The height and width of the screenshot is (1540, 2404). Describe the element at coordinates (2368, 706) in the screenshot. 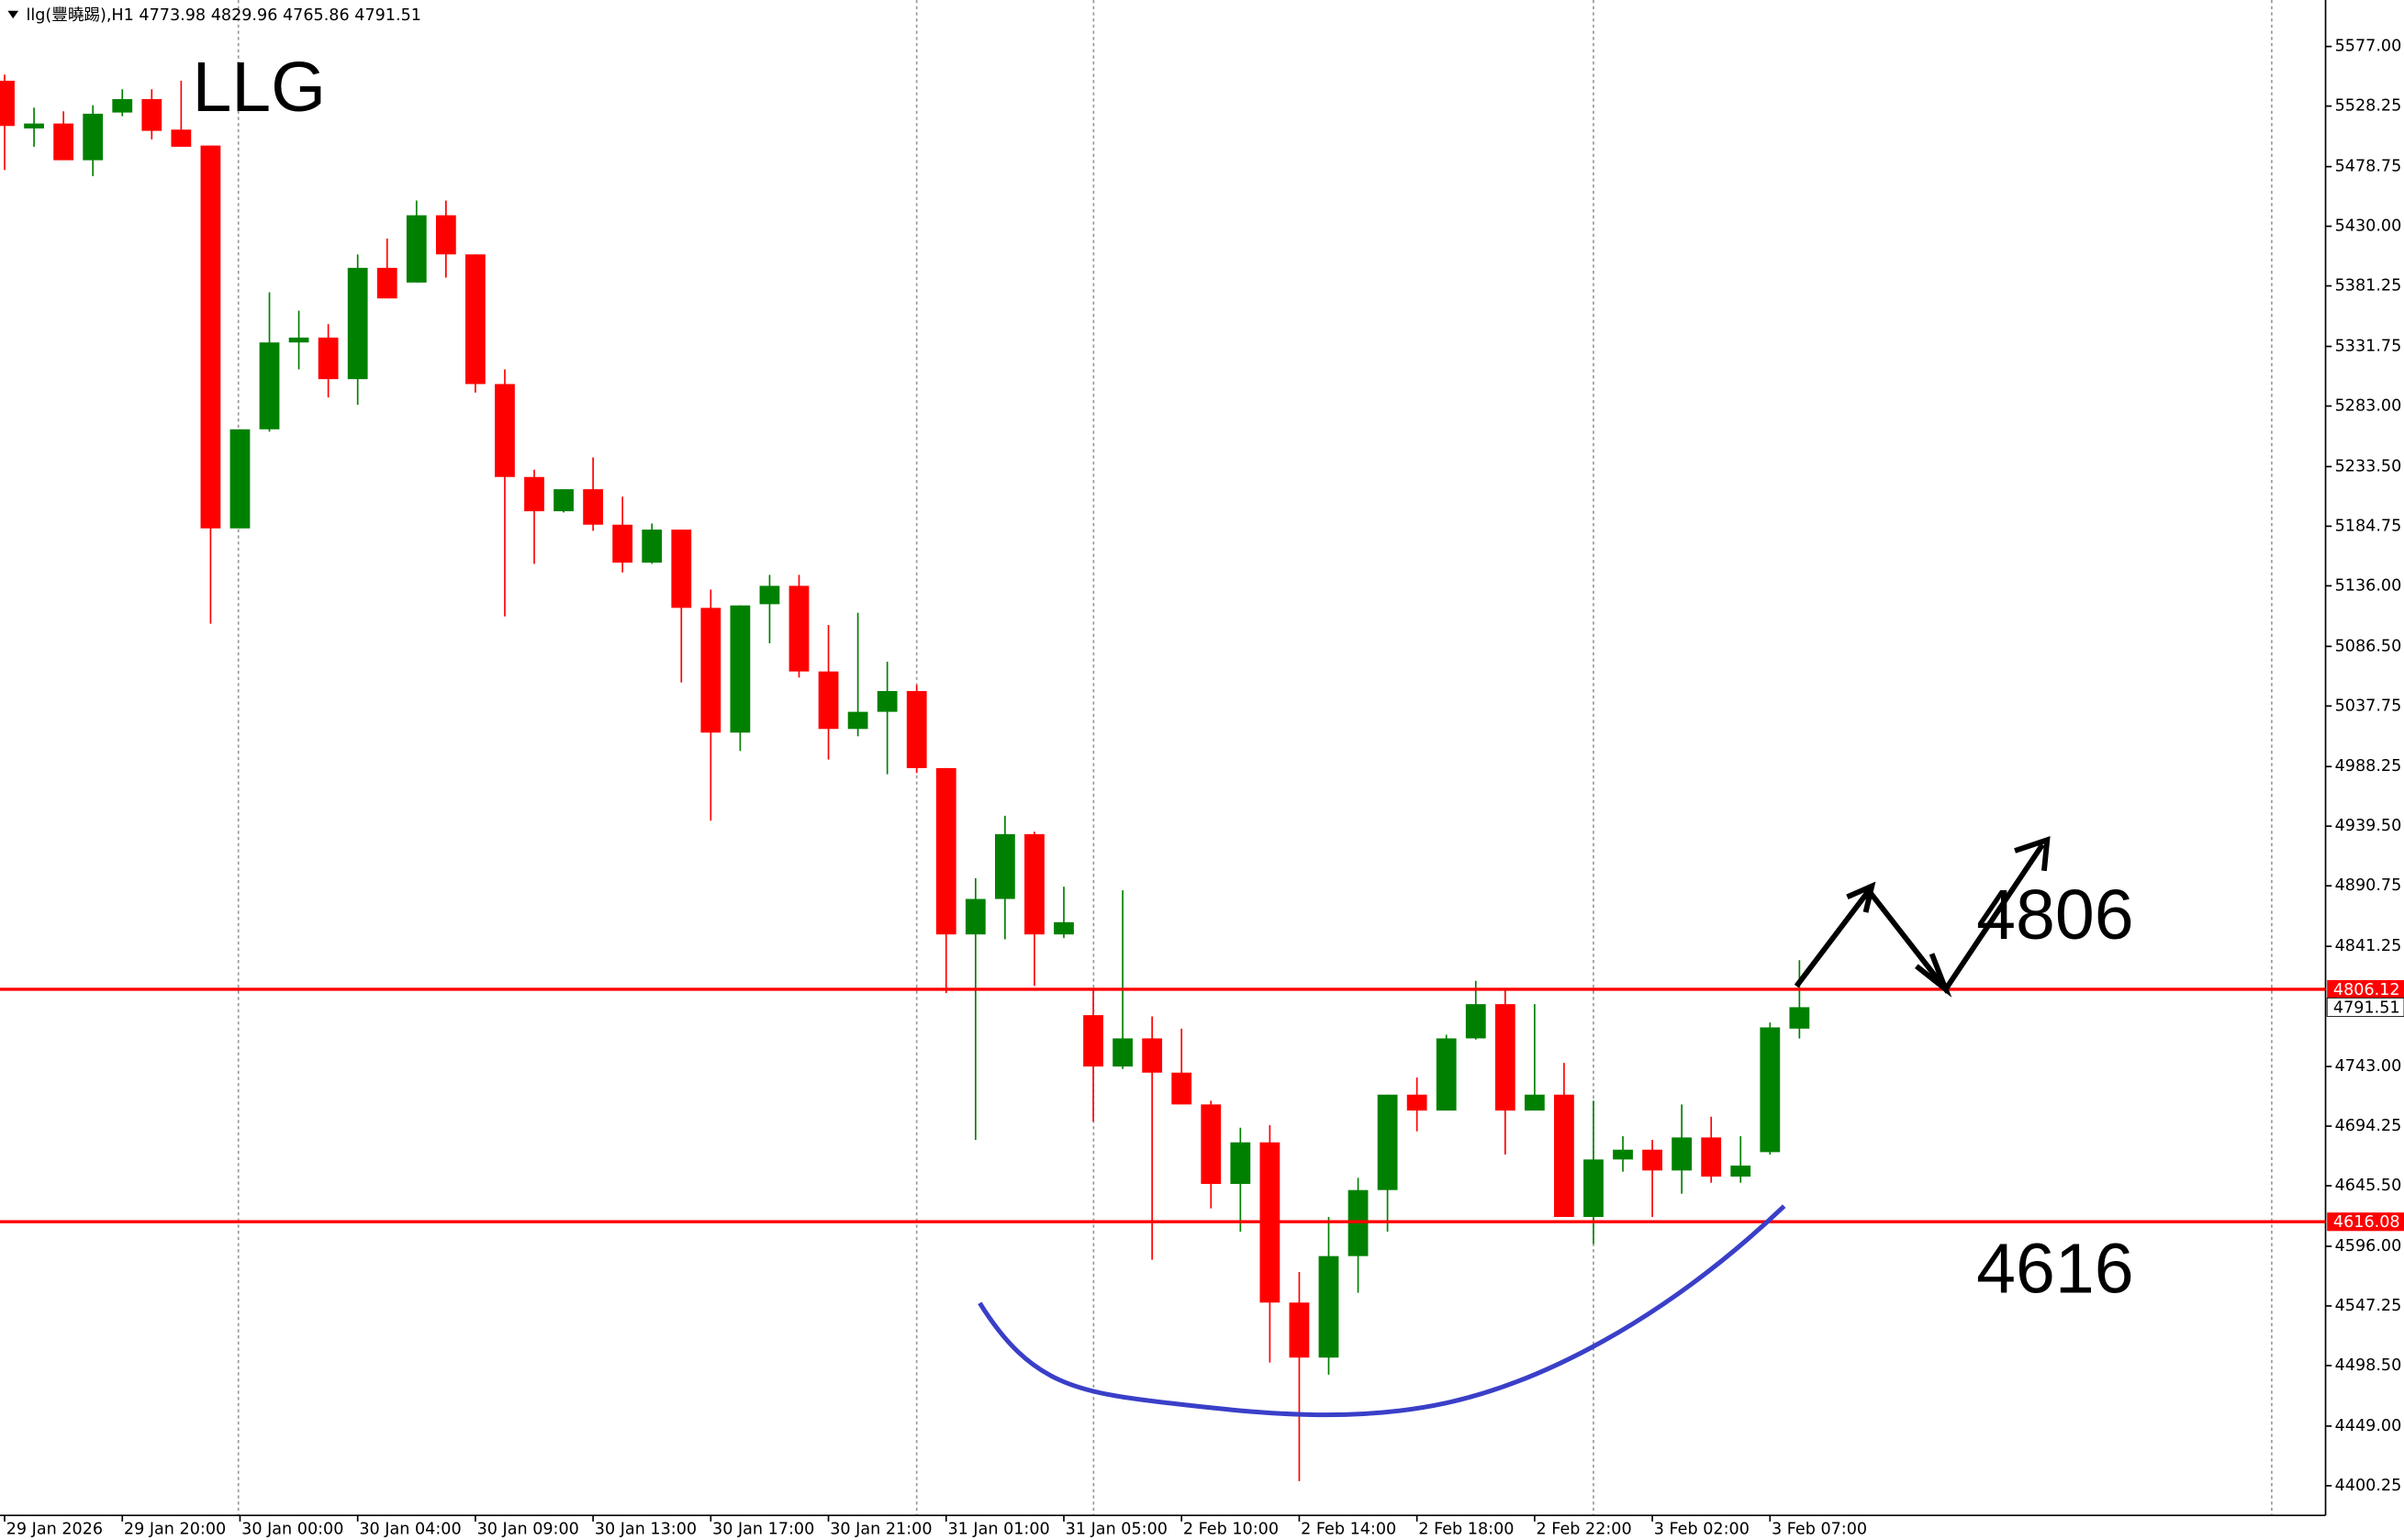

I see `y-tick-label: 5037.75` at that location.